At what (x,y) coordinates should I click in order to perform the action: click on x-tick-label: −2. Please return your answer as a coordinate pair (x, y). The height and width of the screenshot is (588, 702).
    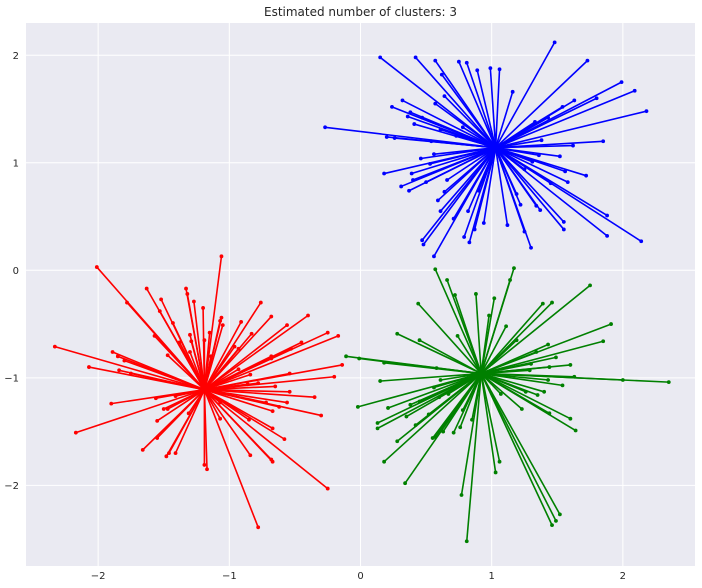
    Looking at the image, I should click on (98, 576).